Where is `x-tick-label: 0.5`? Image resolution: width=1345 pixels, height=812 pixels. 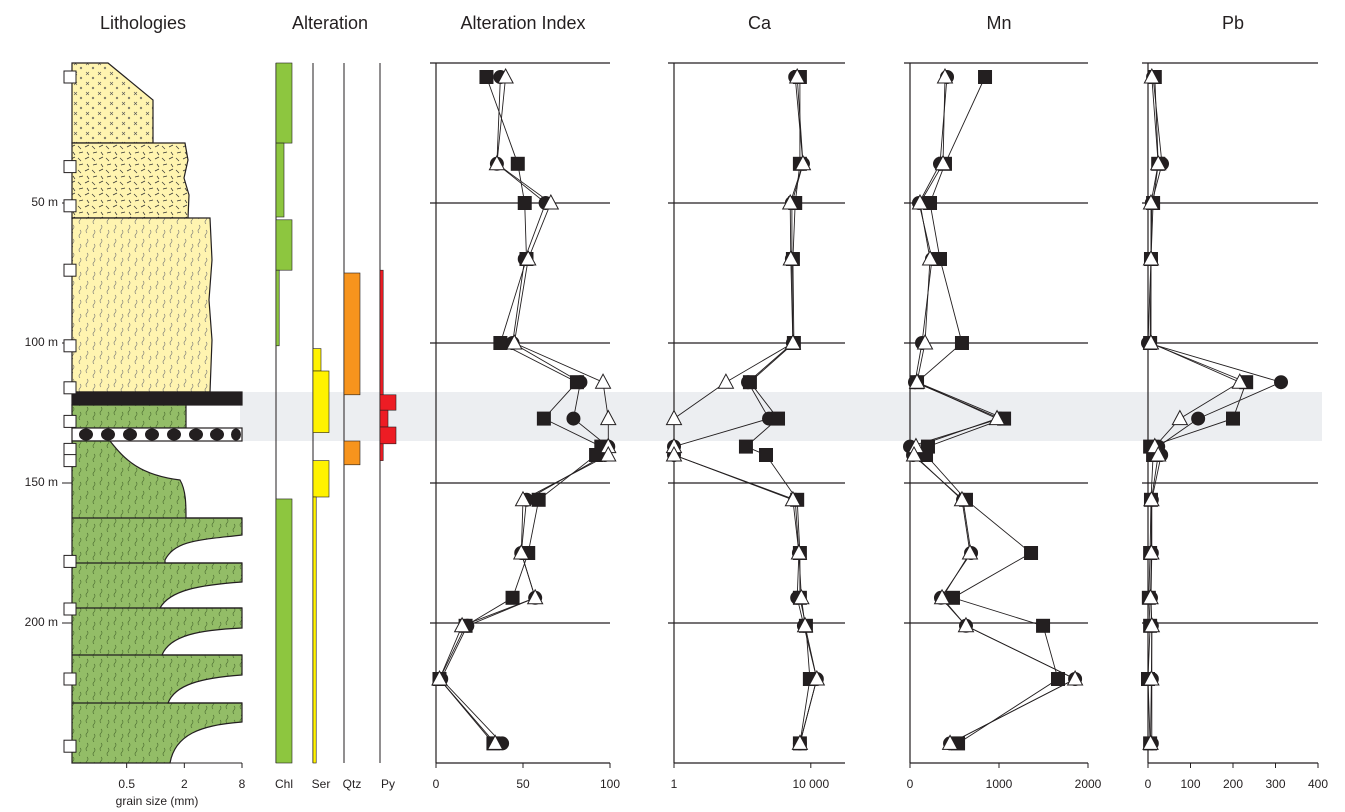
x-tick-label: 0.5 is located at coordinates (126, 784).